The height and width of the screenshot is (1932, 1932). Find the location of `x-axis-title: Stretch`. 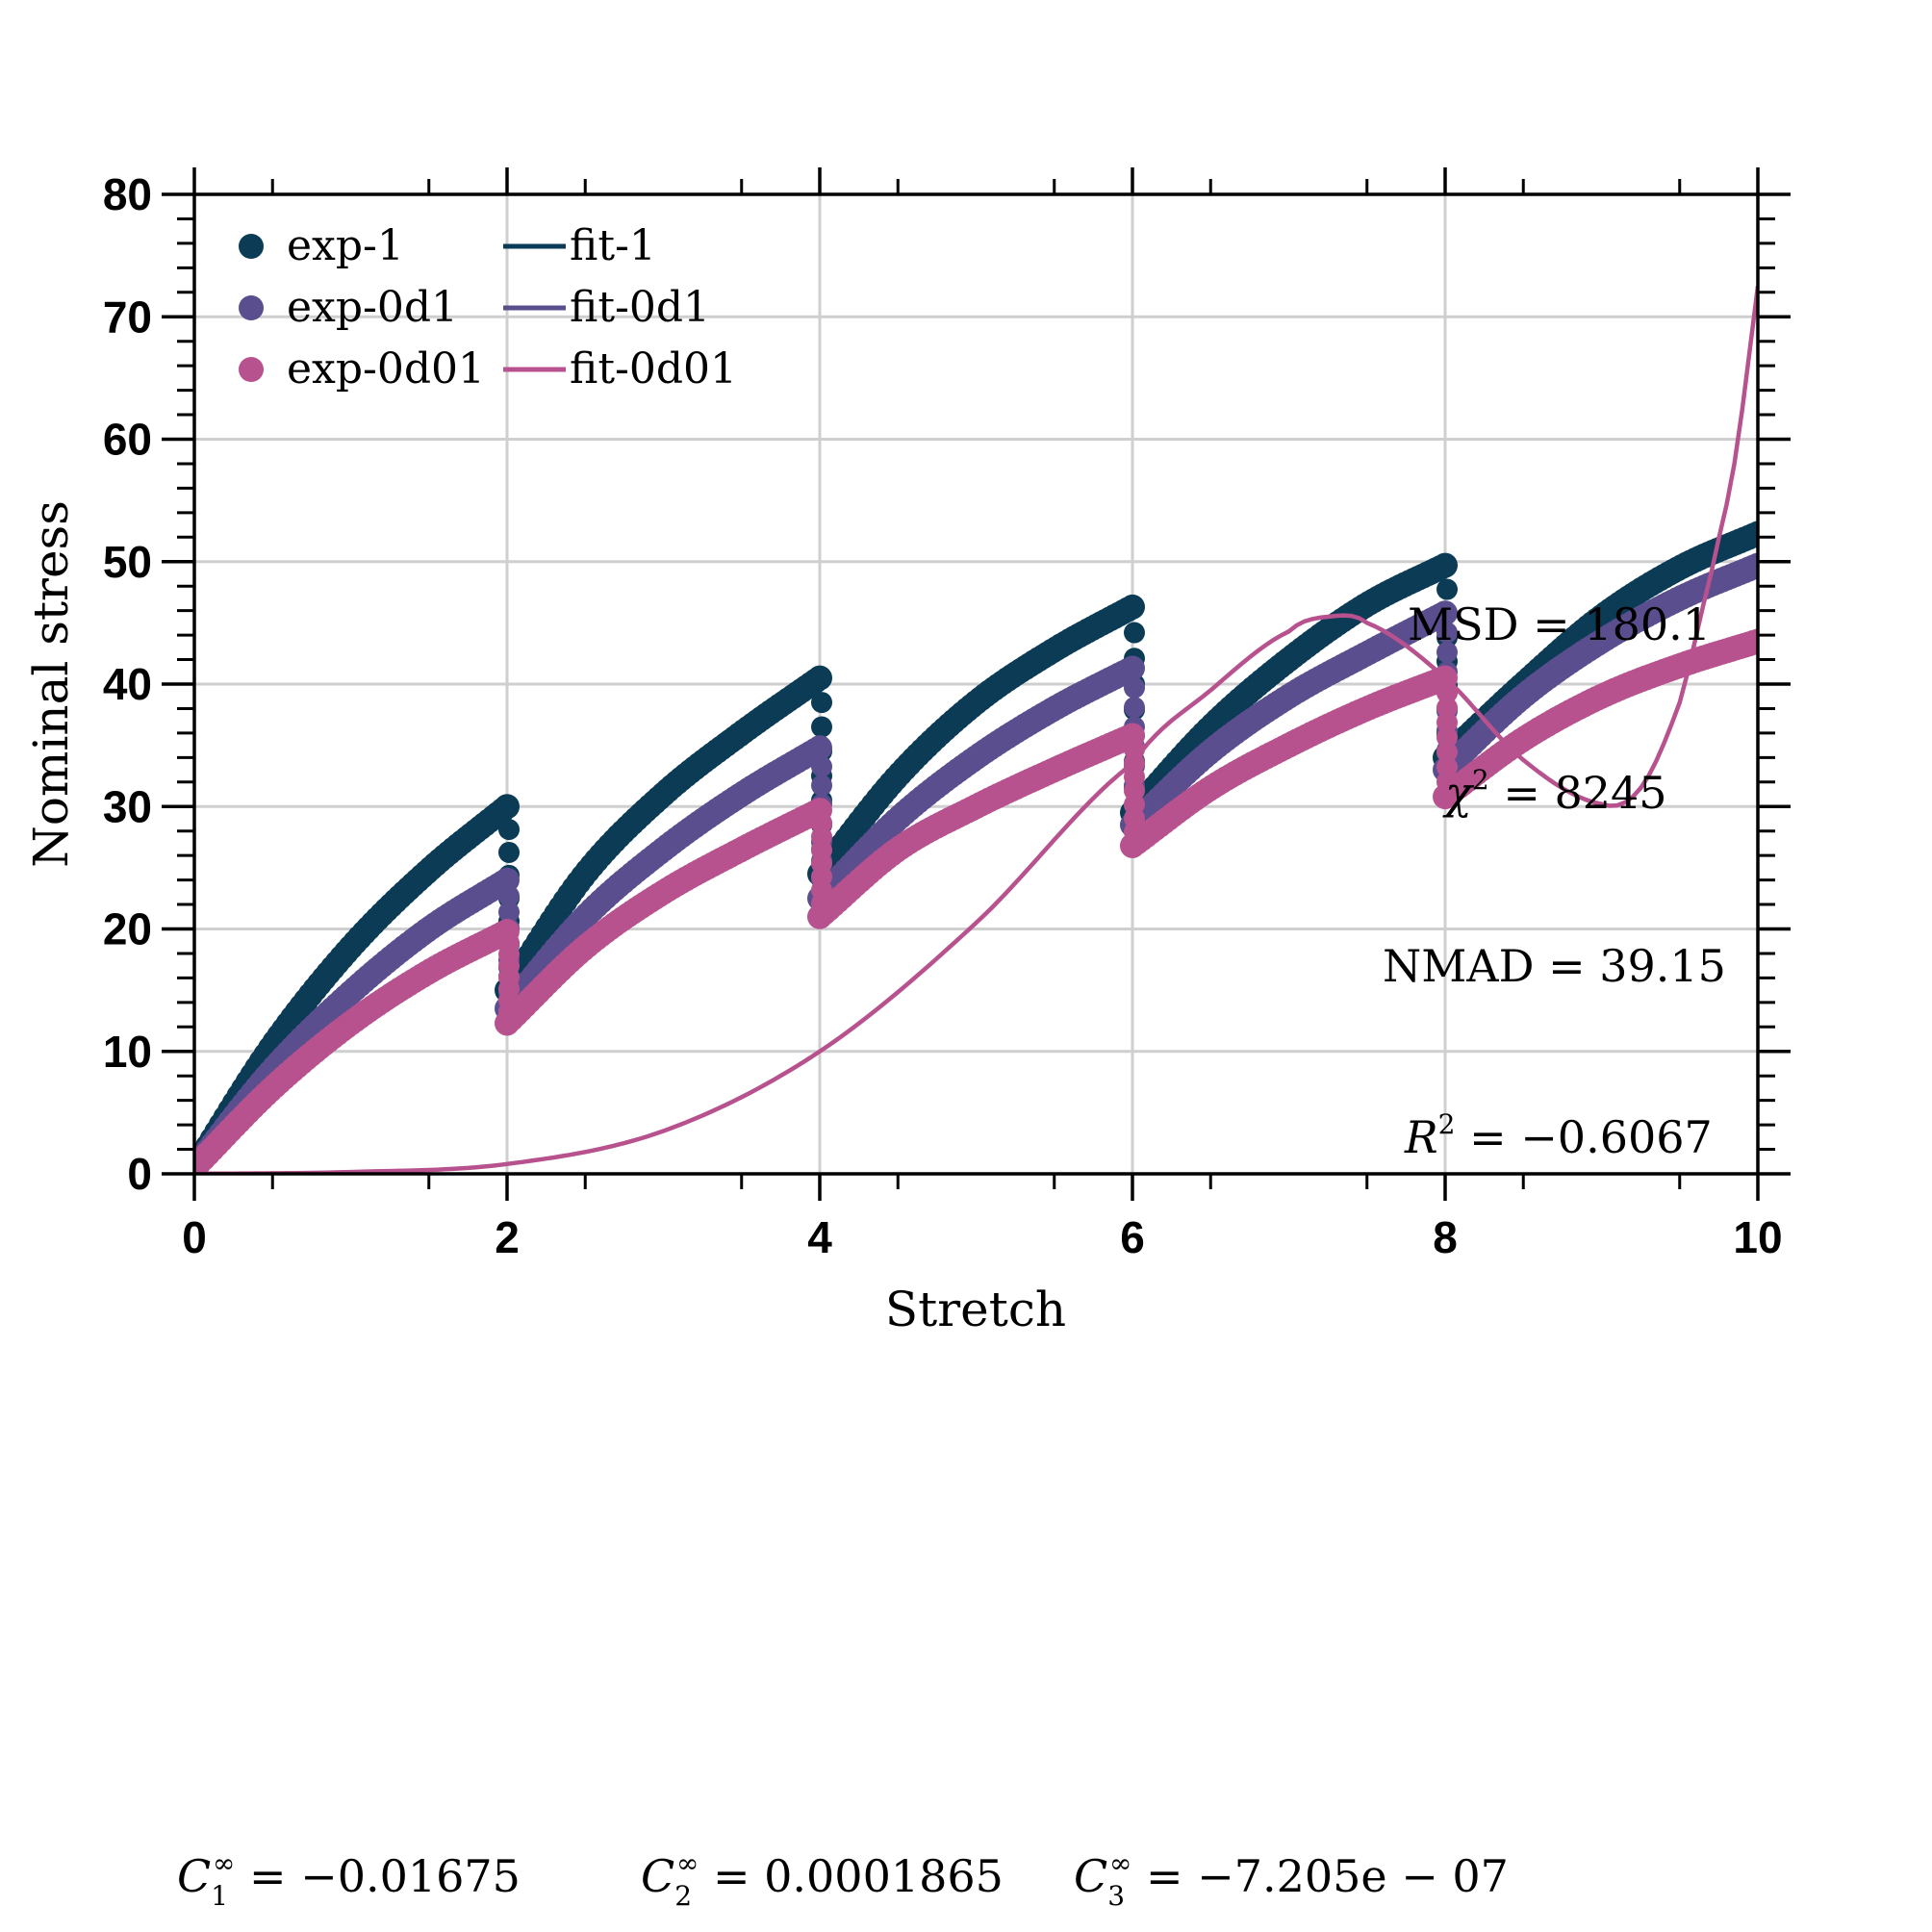

x-axis-title: Stretch is located at coordinates (975, 1309).